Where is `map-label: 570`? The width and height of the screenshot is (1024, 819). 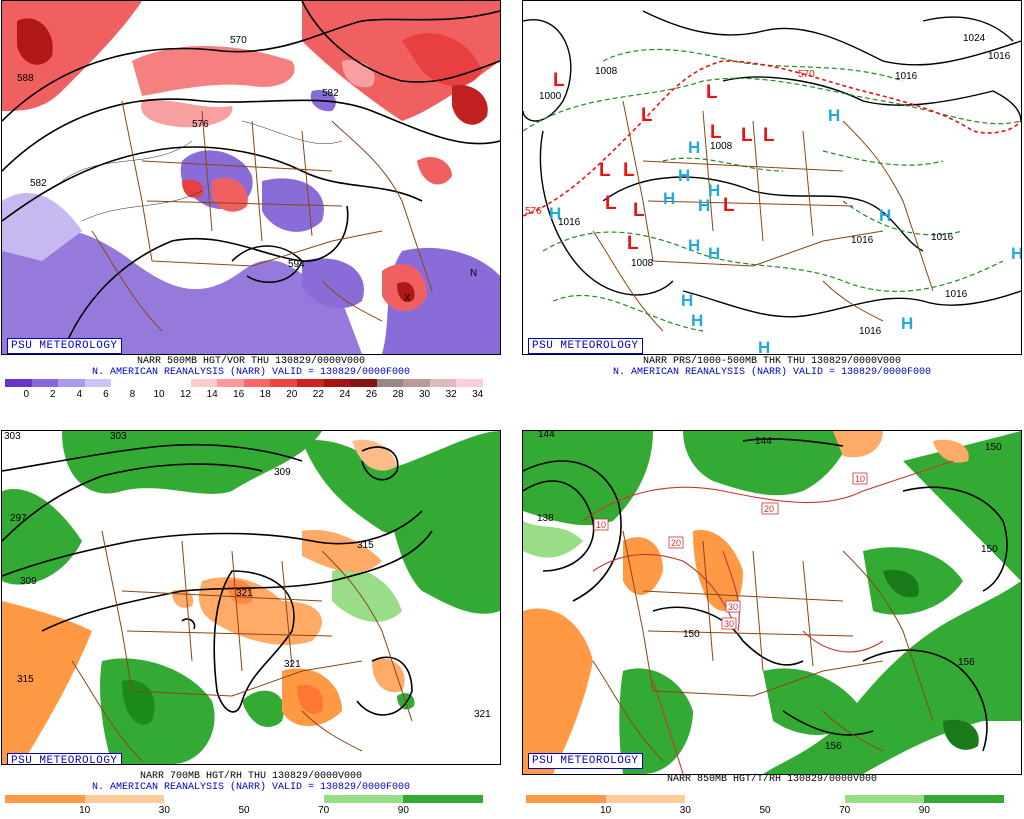 map-label: 570 is located at coordinates (238, 40).